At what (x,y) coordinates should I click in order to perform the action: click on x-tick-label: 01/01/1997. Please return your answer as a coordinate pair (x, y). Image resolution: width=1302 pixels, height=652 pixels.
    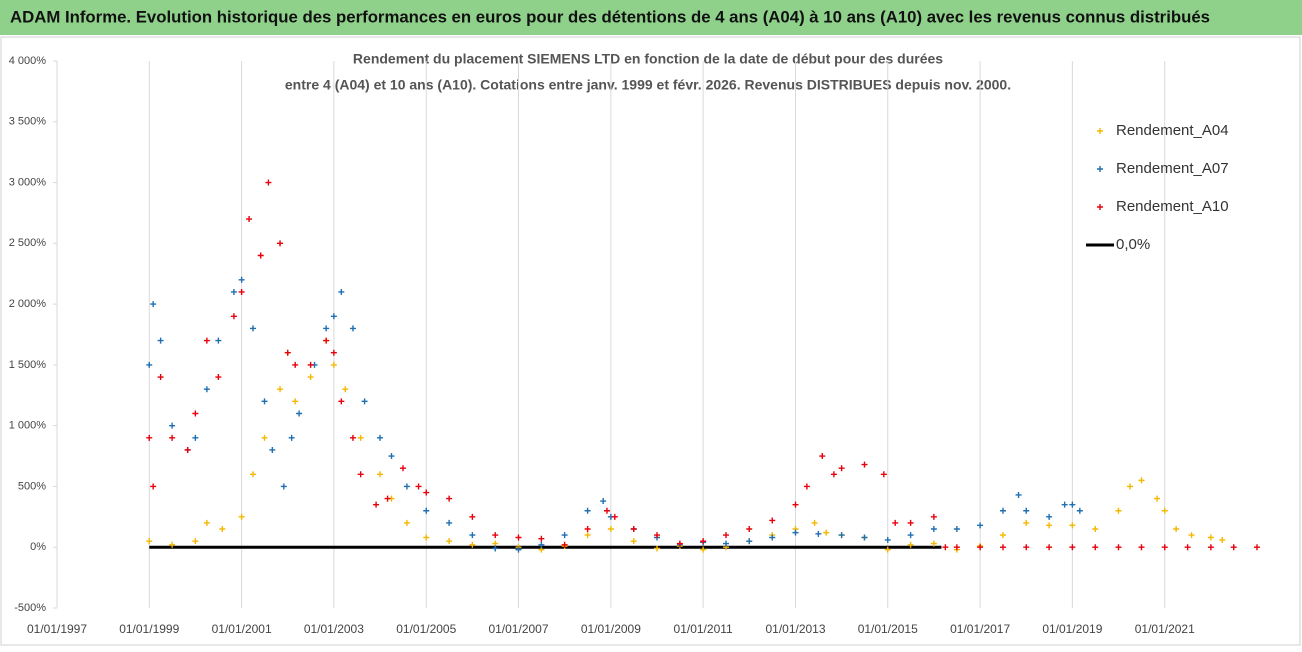
    Looking at the image, I should click on (57, 629).